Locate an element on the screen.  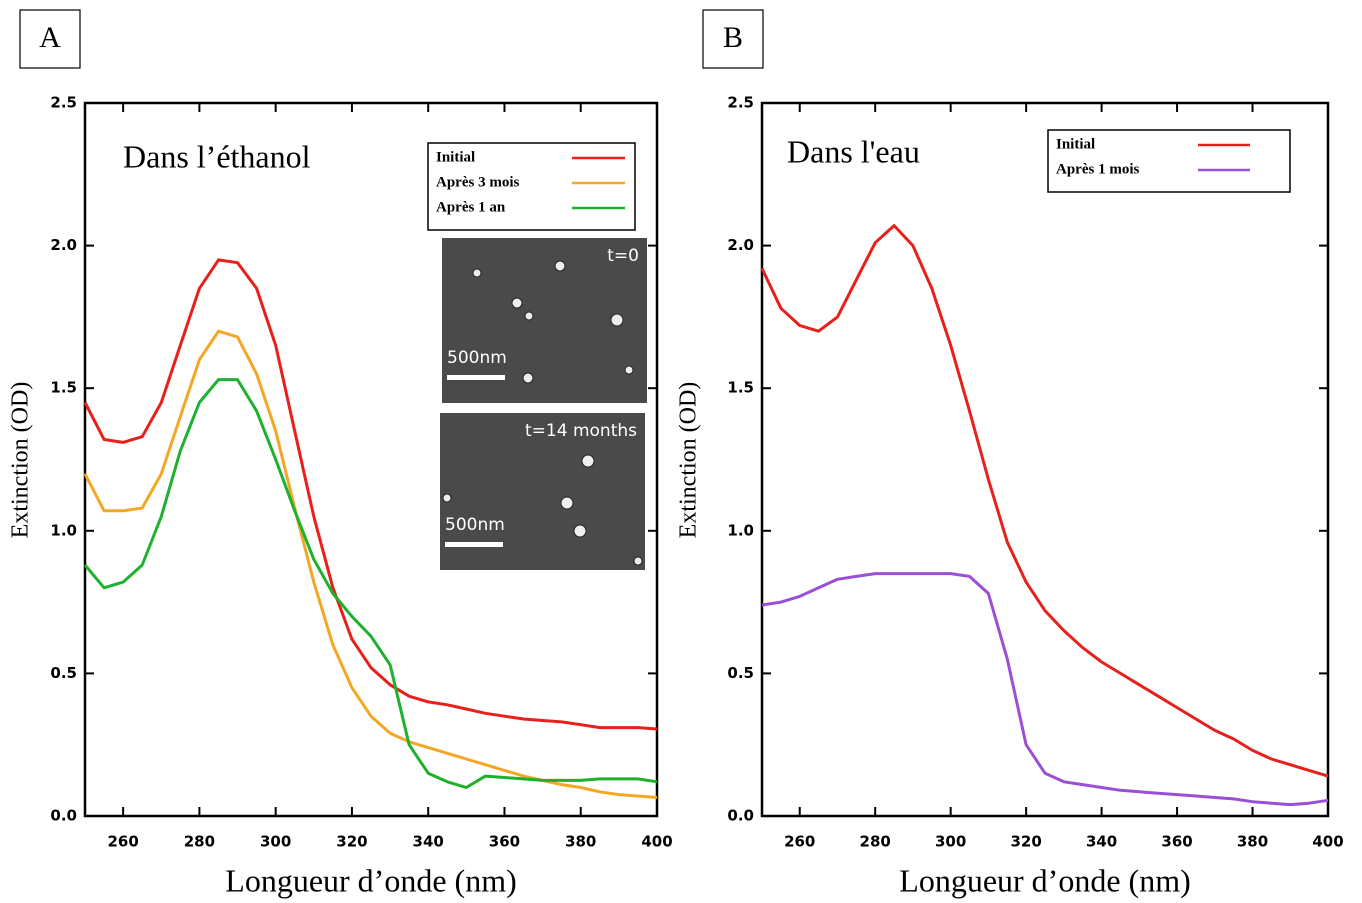
panel-label: A is located at coordinates (50, 37).